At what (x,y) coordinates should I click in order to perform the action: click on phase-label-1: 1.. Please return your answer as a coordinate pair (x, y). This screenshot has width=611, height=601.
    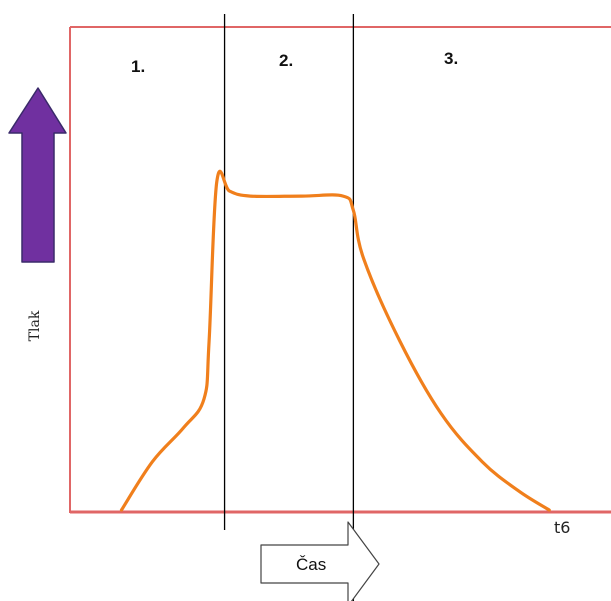
    Looking at the image, I should click on (138, 66).